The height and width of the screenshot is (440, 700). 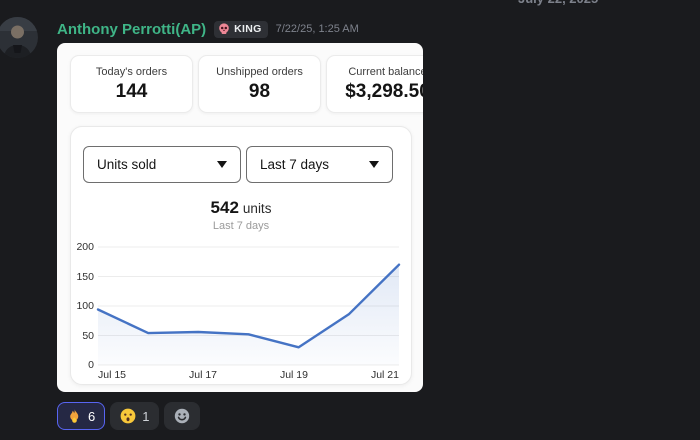 I want to click on reaction-fire: 6, so click(x=81, y=416).